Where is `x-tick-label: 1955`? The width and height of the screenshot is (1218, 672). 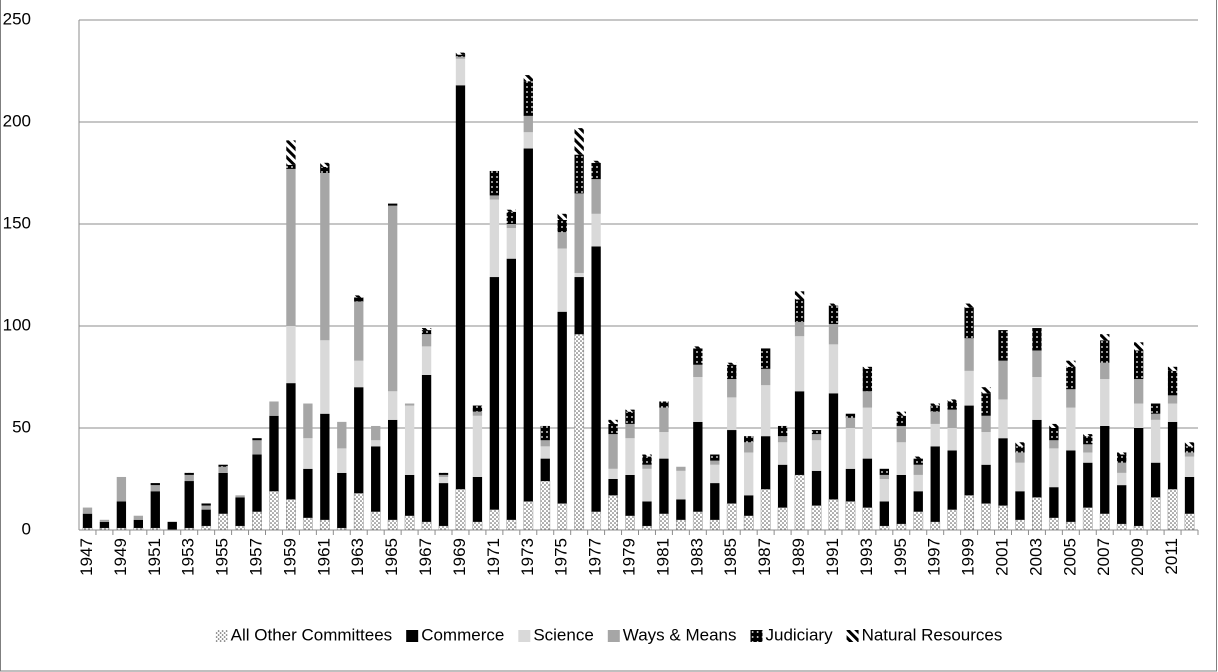 x-tick-label: 1955 is located at coordinates (222, 557).